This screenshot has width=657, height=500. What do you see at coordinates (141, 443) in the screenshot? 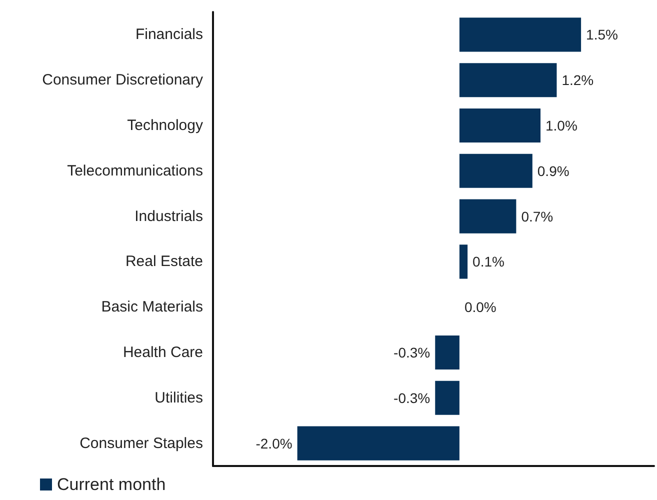
I see `y-tick-label: Consumer Staples` at bounding box center [141, 443].